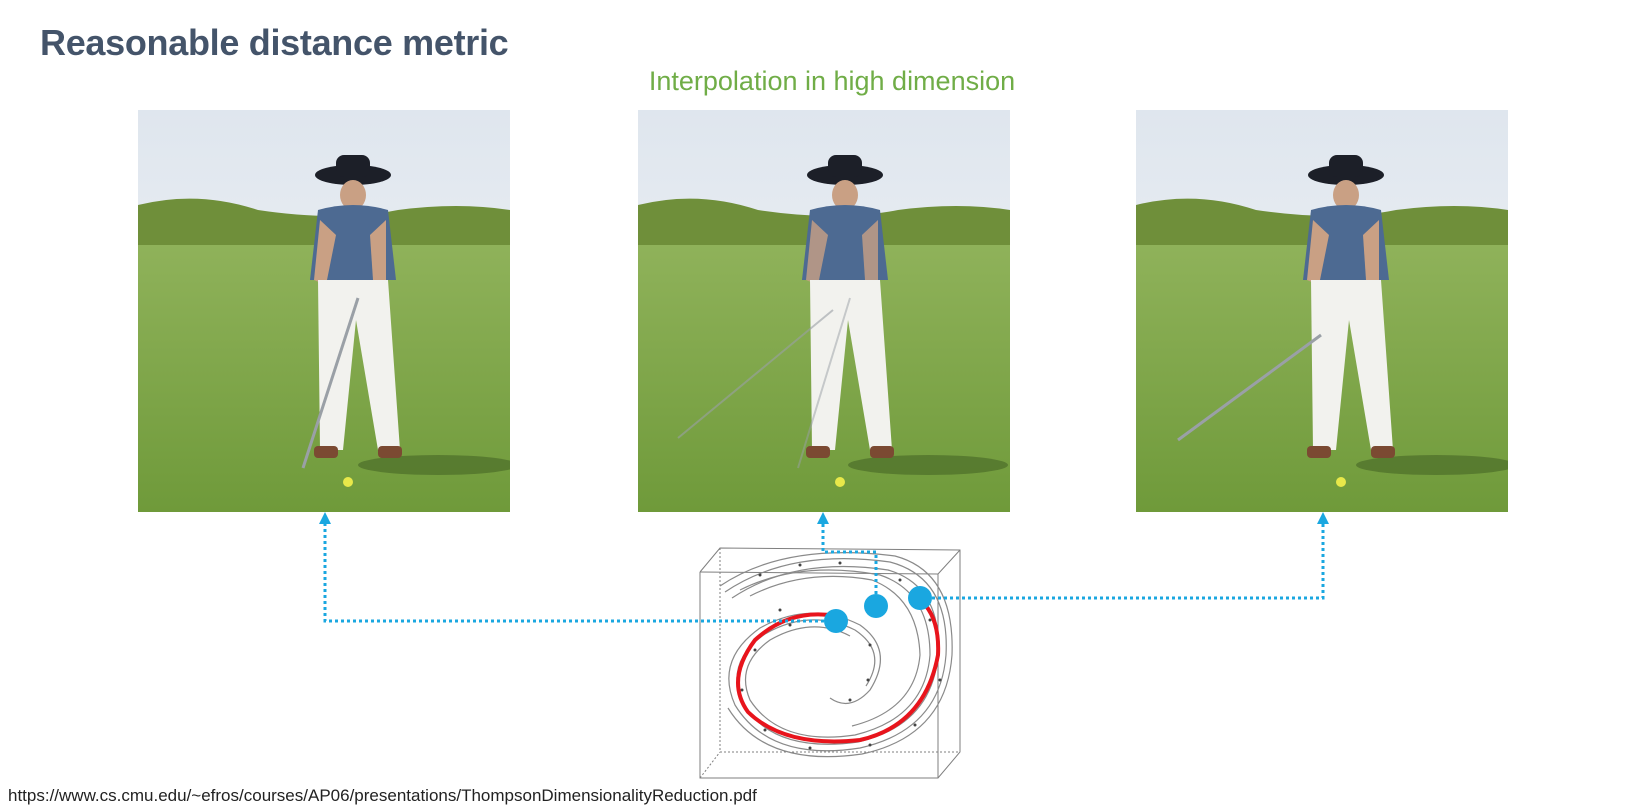 This screenshot has height=810, width=1634. I want to click on plot-box, so click(830, 663).